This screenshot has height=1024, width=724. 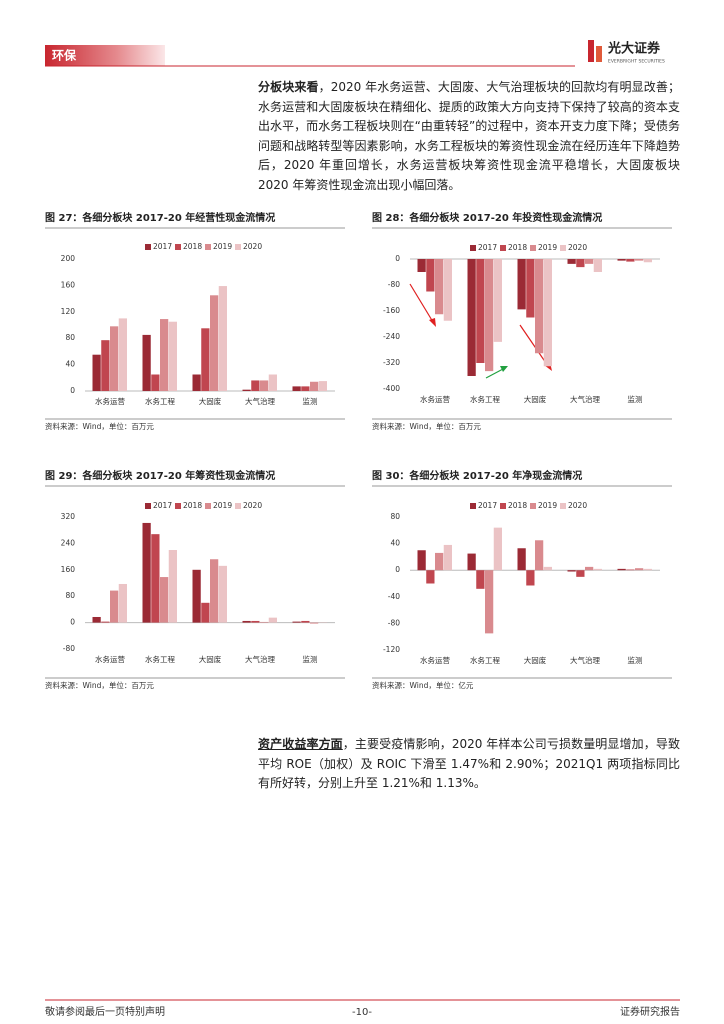 I want to click on y-tick-label: 80, so click(x=70, y=337).